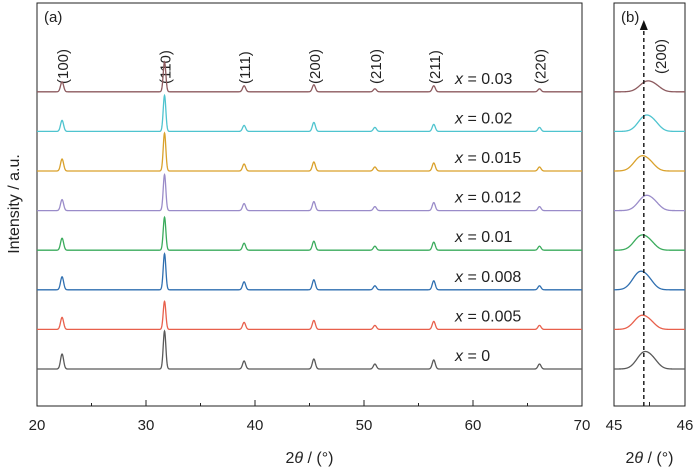  I want to click on x-axis-title-b: 2θ / (°), so click(650, 458).